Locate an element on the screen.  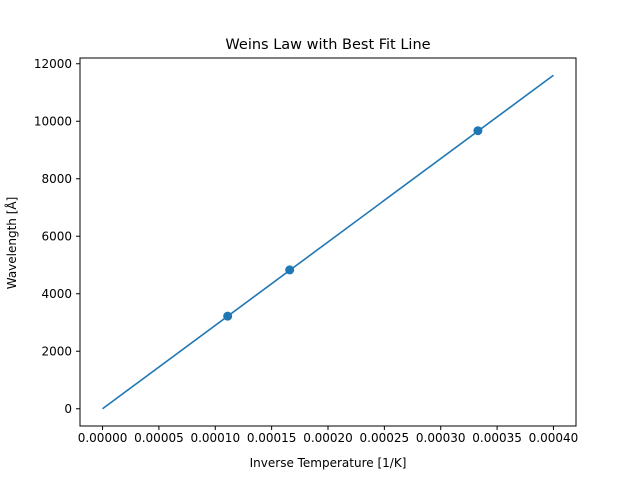
y-tick-label: 8000 is located at coordinates (56, 179).